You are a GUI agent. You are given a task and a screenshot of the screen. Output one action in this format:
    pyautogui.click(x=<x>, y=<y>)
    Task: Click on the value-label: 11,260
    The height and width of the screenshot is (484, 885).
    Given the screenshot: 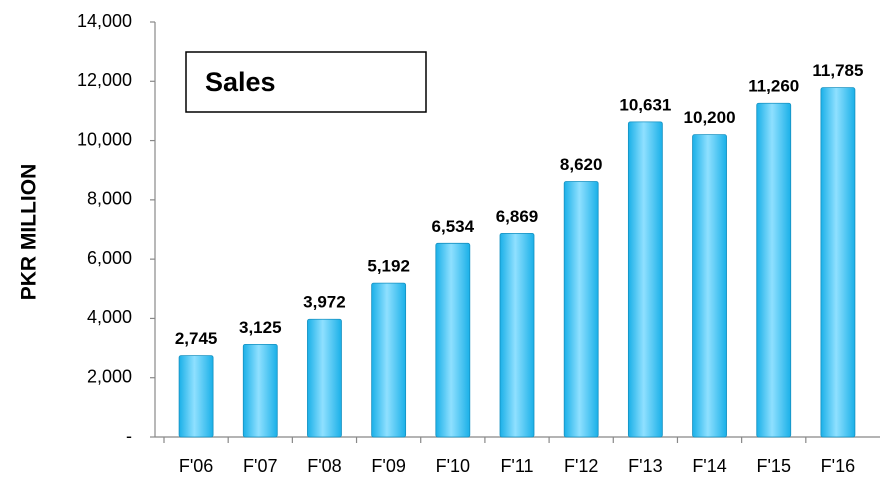 What is the action you would take?
    pyautogui.click(x=773, y=86)
    